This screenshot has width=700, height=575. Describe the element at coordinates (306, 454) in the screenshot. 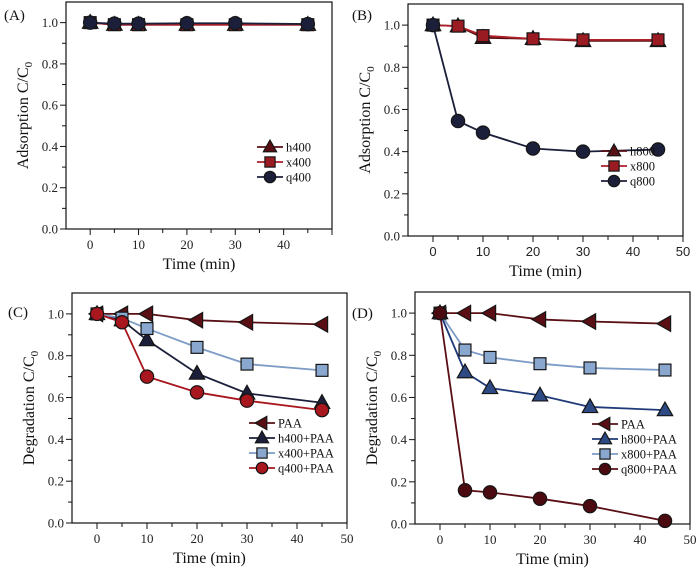

I see `legend-label: x400+PAA` at that location.